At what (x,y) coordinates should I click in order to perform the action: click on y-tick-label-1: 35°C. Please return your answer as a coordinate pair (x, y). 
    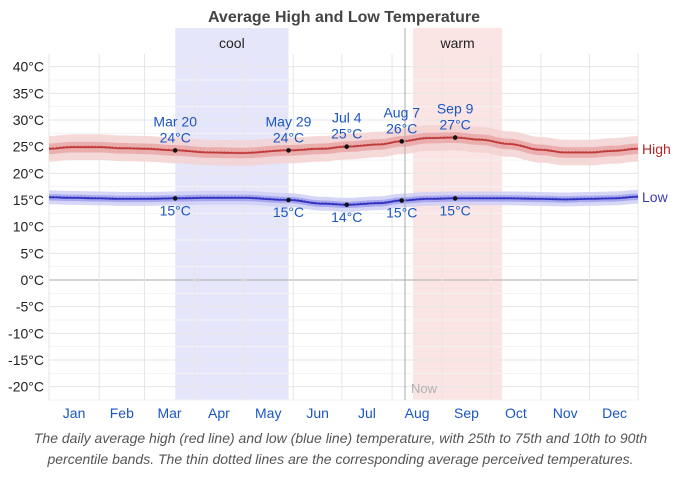
    Looking at the image, I should click on (28, 93).